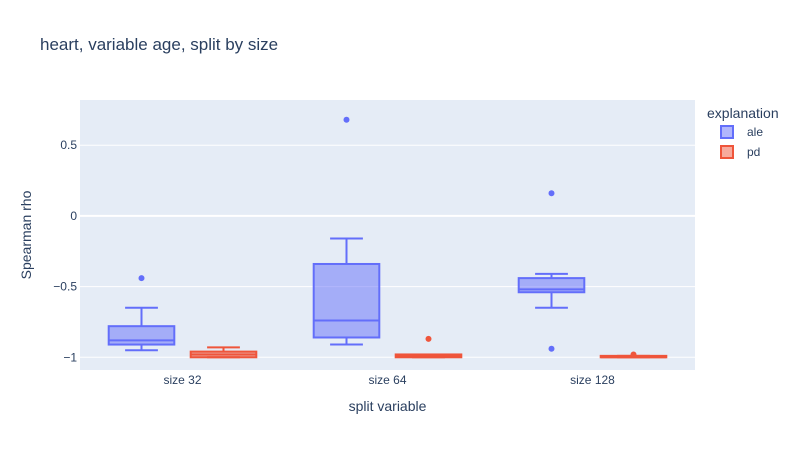 The image size is (800, 455). Describe the element at coordinates (740, 152) in the screenshot. I see `legend-item-pd: pd` at that location.